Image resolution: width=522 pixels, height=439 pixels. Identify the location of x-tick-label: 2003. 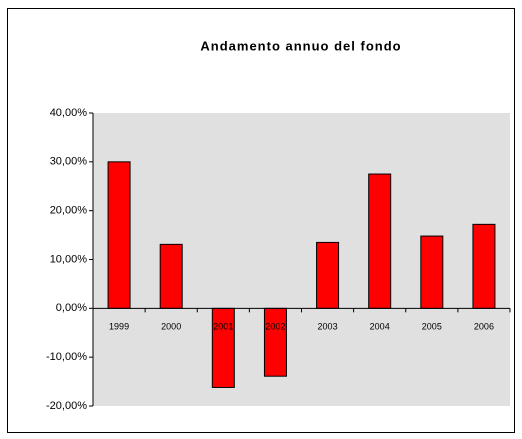
(328, 327).